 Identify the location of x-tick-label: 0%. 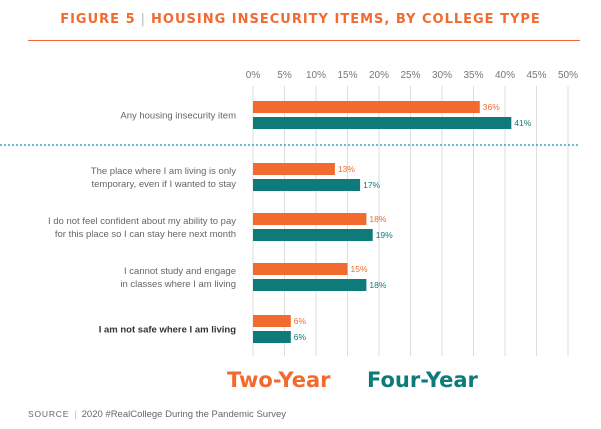
(253, 75).